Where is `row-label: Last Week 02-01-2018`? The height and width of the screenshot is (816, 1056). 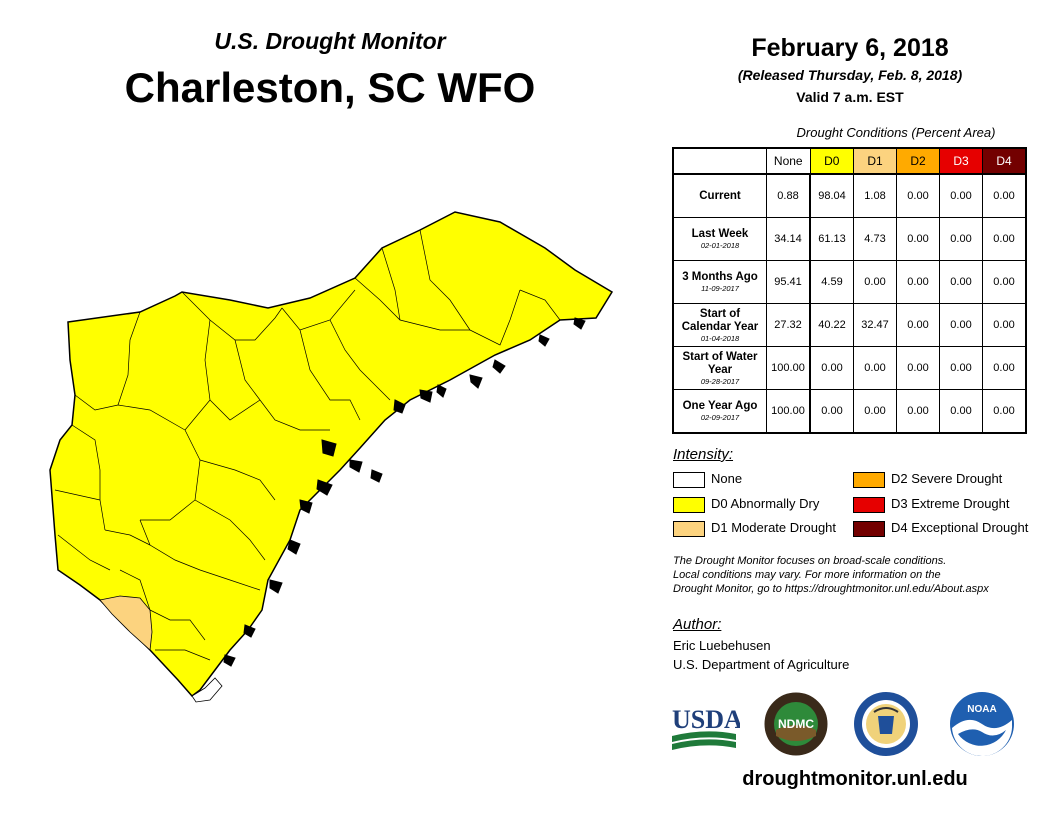
row-label: Last Week 02-01-2018 is located at coordinates (719, 239).